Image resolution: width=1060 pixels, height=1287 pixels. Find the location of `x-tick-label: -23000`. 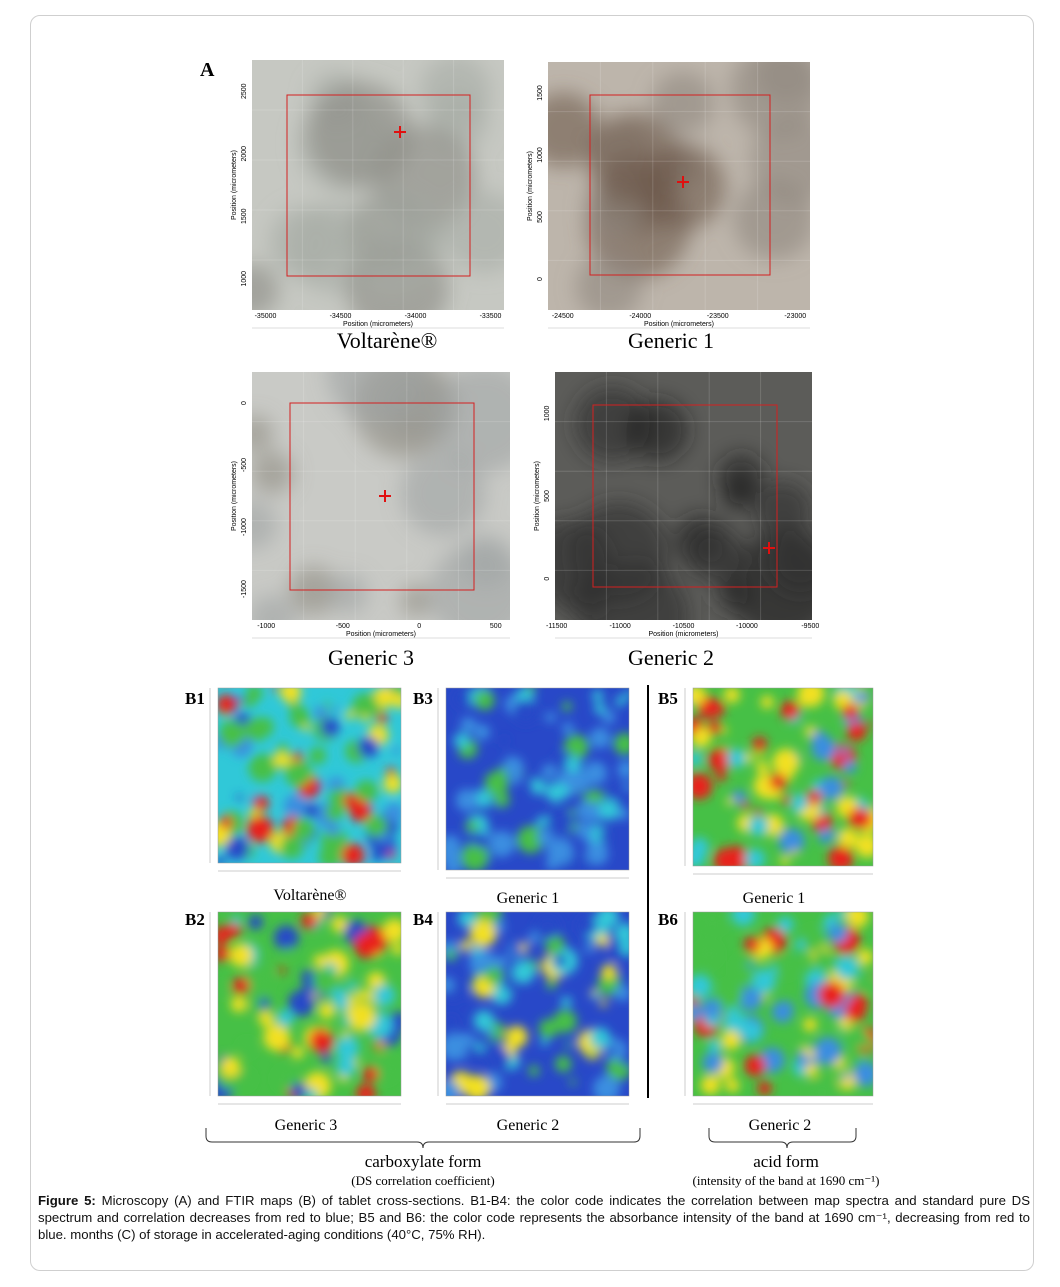

x-tick-label: -23000 is located at coordinates (795, 316).